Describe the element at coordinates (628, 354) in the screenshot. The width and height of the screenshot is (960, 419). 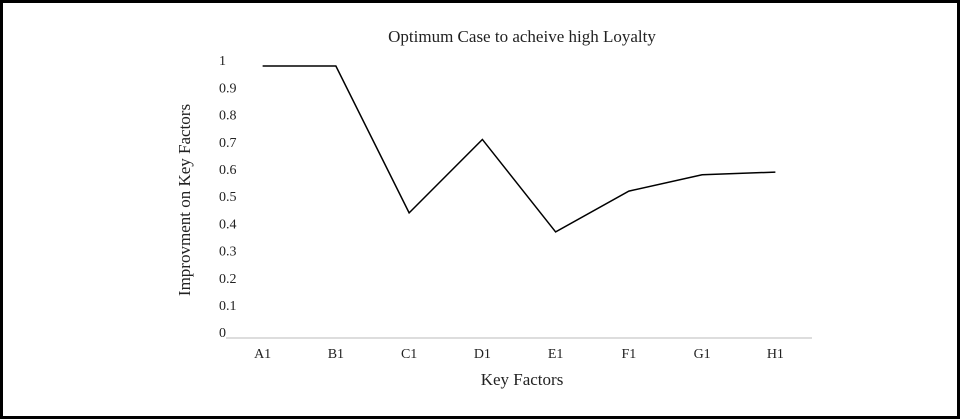
I see `x-tick-label: F1` at that location.